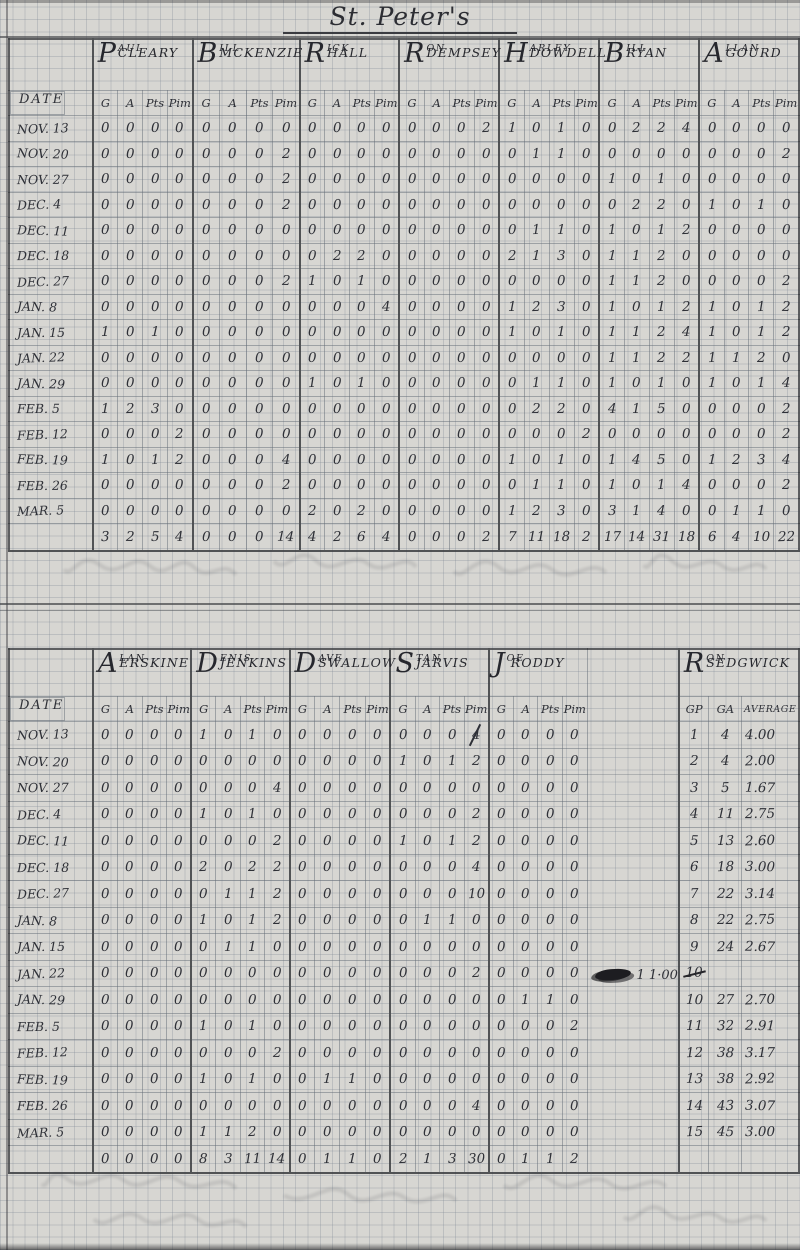 Image resolution: width=800 pixels, height=1250 pixels. Describe the element at coordinates (142, 64) in the screenshot. I see `player-name-cell: Paul Cleary` at that location.